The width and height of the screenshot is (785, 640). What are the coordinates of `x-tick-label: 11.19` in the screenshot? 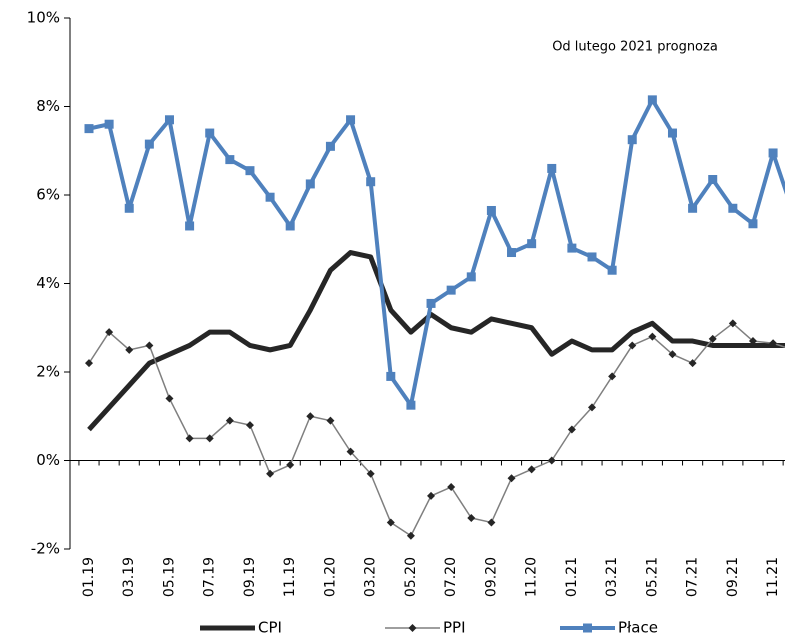 It's located at (290, 577).